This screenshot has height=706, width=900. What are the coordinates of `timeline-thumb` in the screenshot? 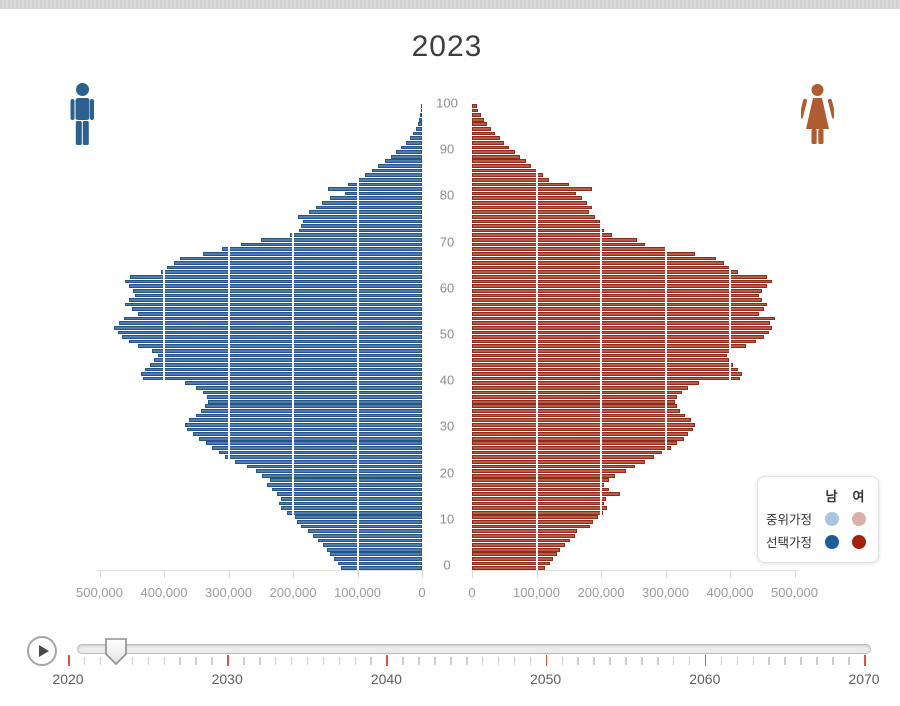 It's located at (116, 651).